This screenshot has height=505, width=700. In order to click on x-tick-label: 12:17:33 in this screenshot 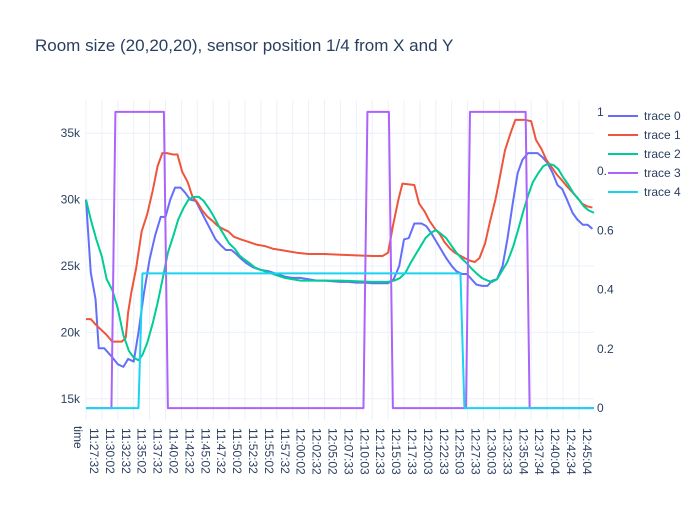, I will do `click(412, 451)`.